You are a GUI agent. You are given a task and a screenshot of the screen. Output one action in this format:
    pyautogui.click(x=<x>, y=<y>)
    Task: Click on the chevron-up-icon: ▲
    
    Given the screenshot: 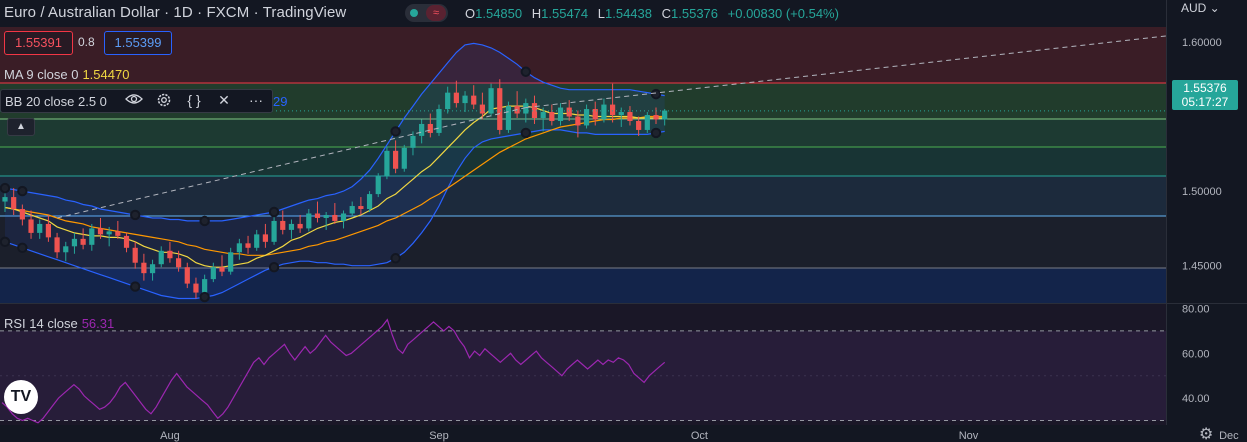 What is the action you would take?
    pyautogui.click(x=21, y=127)
    